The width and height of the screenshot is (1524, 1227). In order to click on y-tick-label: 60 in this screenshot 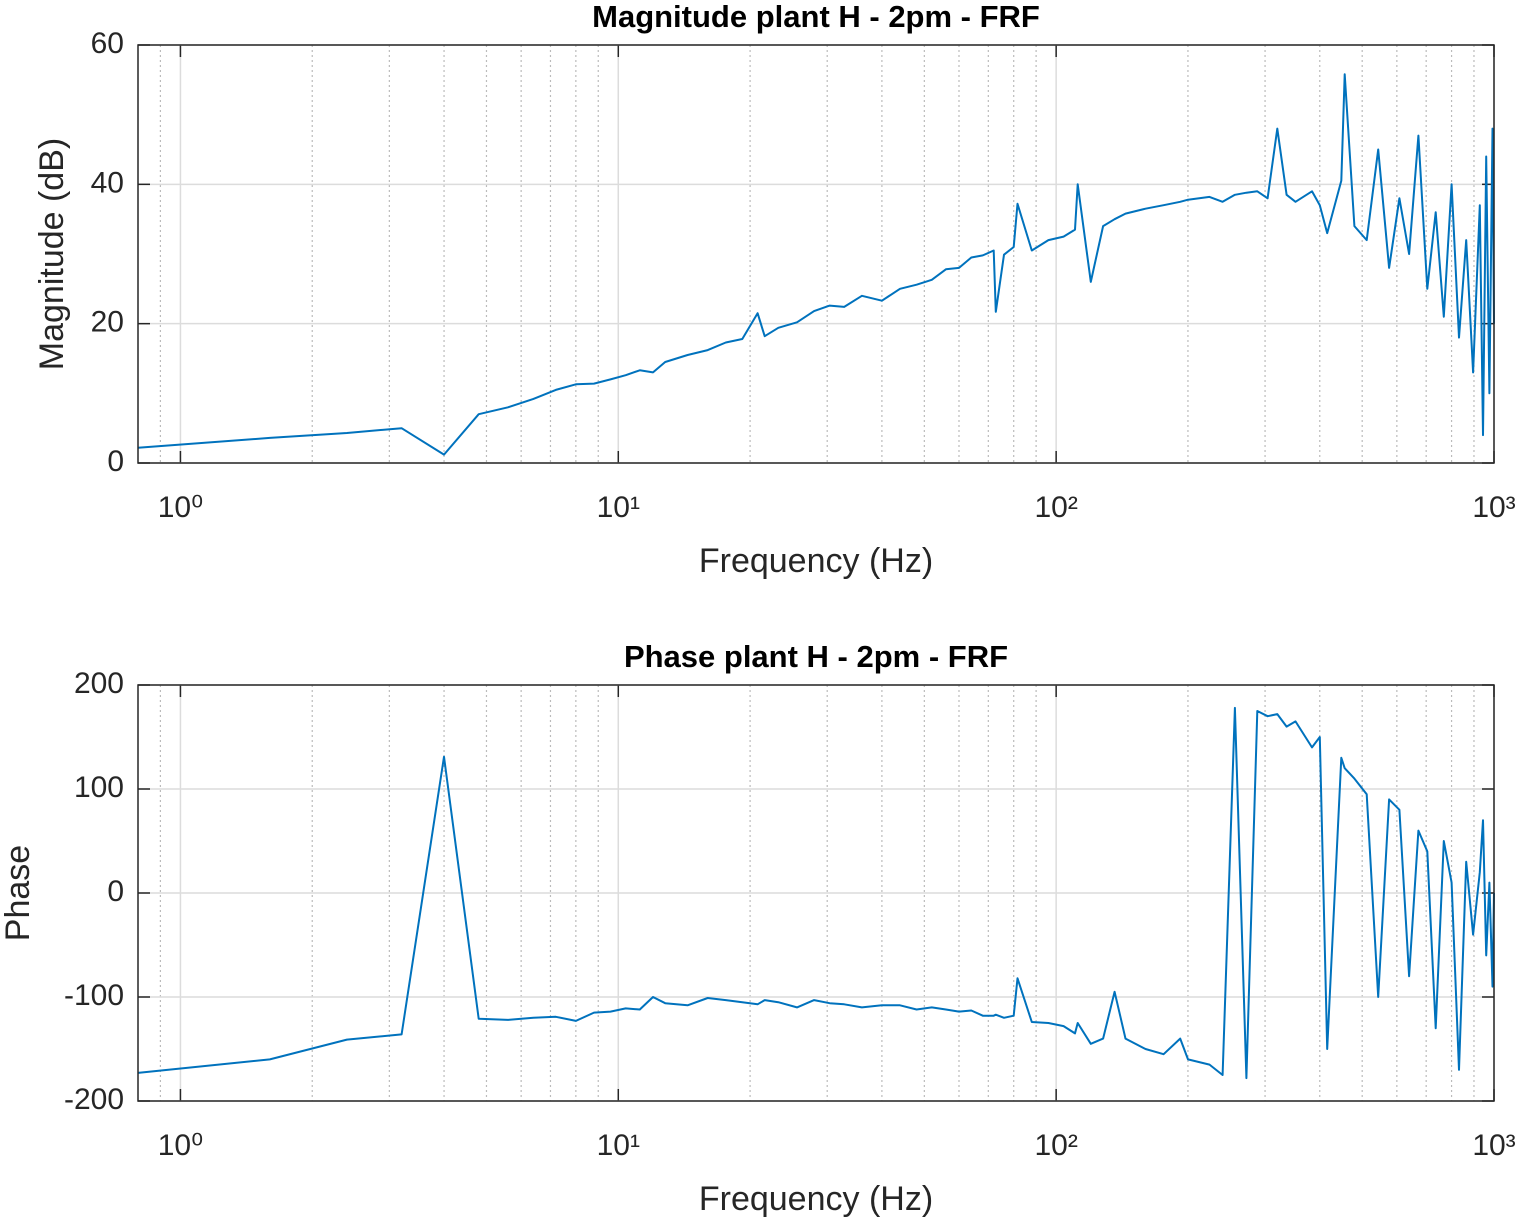, I will do `click(107, 43)`.